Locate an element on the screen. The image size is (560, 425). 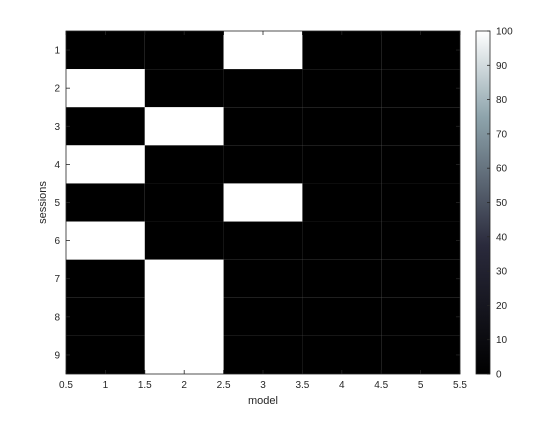
y-tick-label: 7 is located at coordinates (57, 279).